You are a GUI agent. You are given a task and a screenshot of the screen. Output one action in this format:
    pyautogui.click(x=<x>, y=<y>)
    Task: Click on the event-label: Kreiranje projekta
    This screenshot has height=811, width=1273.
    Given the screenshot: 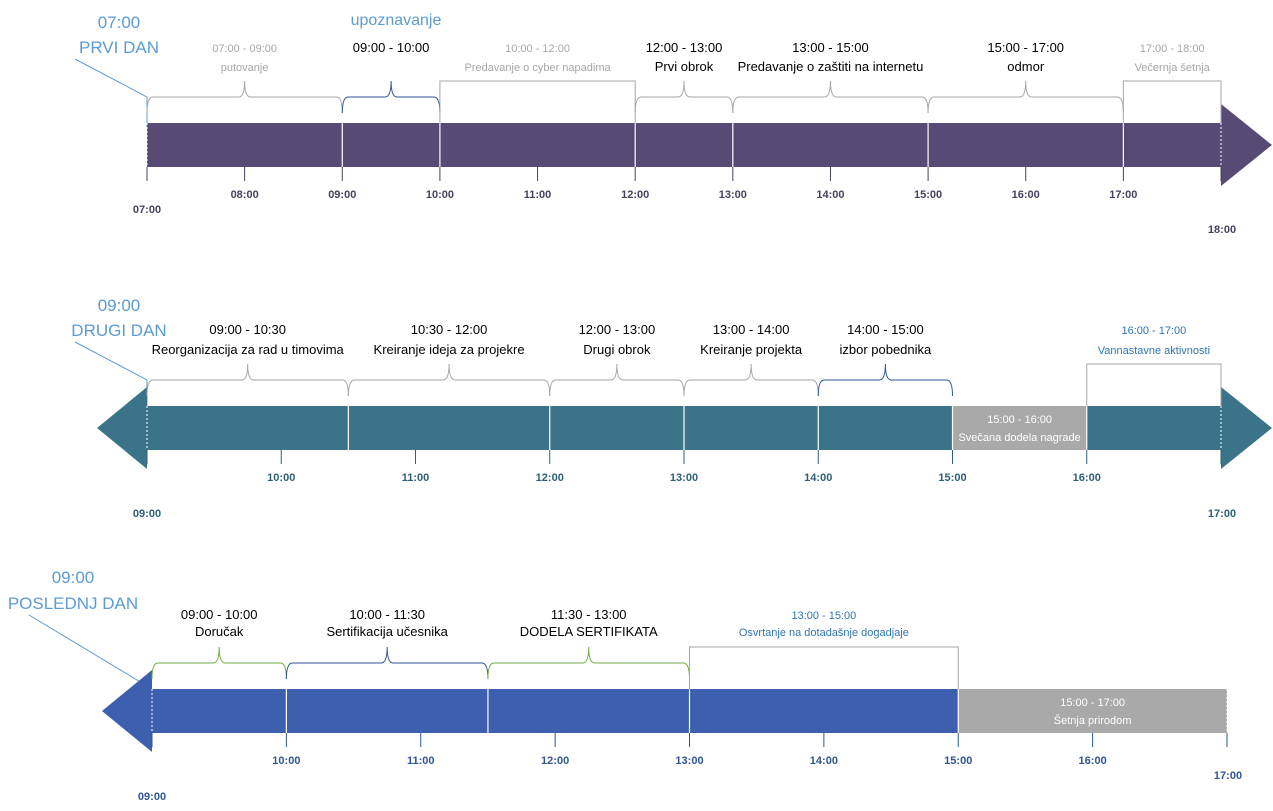 What is the action you would take?
    pyautogui.click(x=751, y=349)
    